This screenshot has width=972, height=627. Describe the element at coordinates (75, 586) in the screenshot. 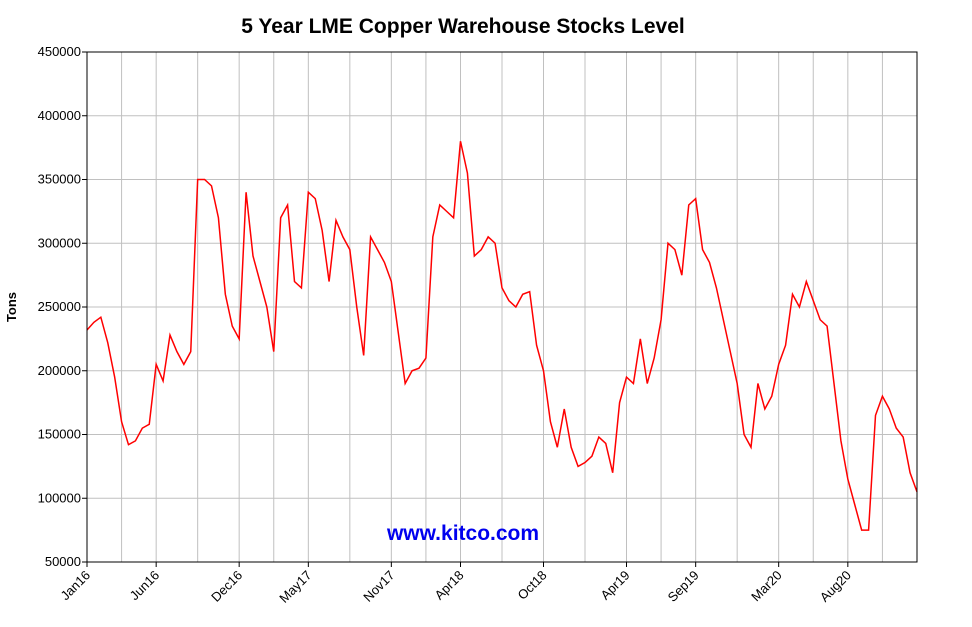

I see `x-tick-label: Jan16` at that location.